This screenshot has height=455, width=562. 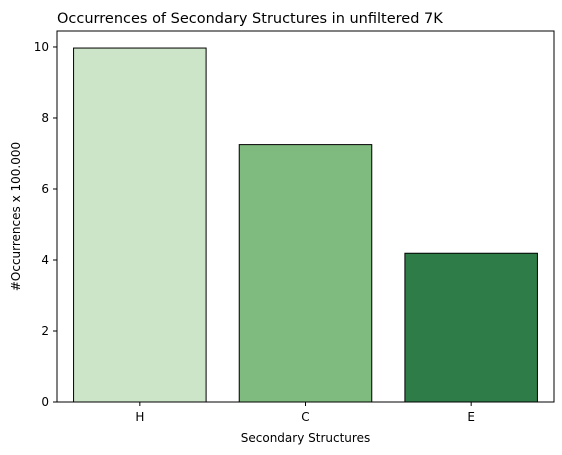 I want to click on y-tick-label: 4, so click(x=45, y=260).